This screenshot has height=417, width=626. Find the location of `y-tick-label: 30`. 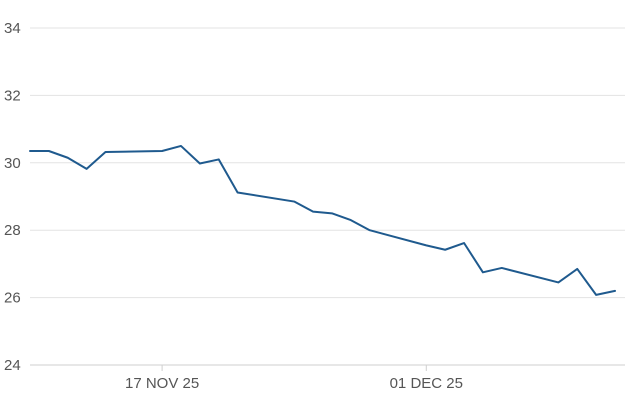

y-tick-label: 30 is located at coordinates (12, 163).